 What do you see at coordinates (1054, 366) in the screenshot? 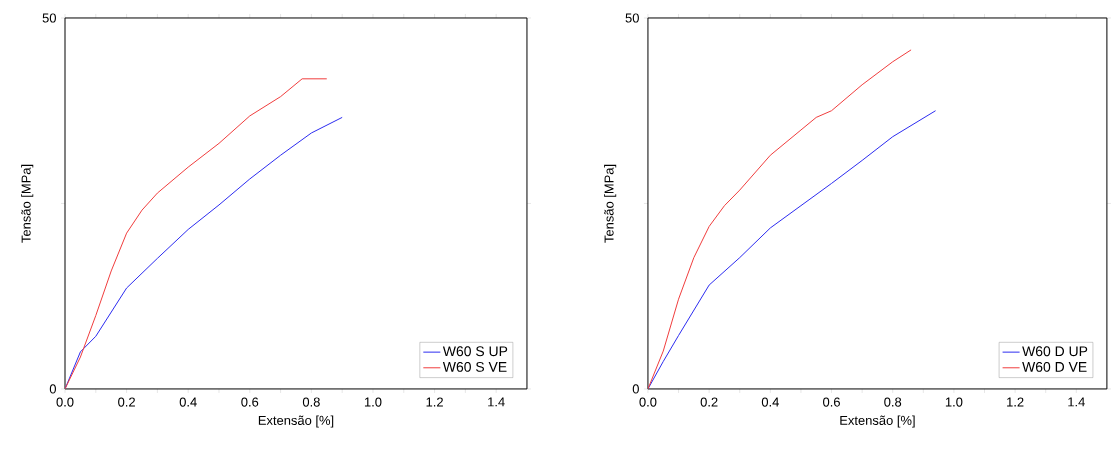
I see `legend-label: W60 D VE` at bounding box center [1054, 366].